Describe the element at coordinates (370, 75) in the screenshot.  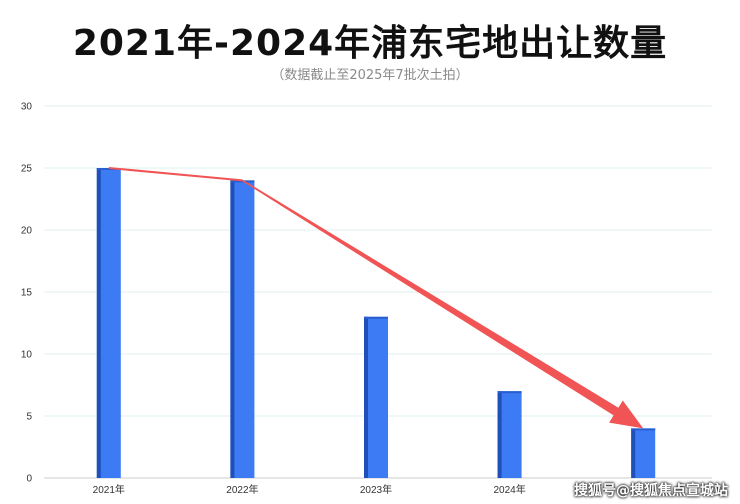
I see `chart-subtitle: （数据截止至2025年7批次土拍）` at that location.